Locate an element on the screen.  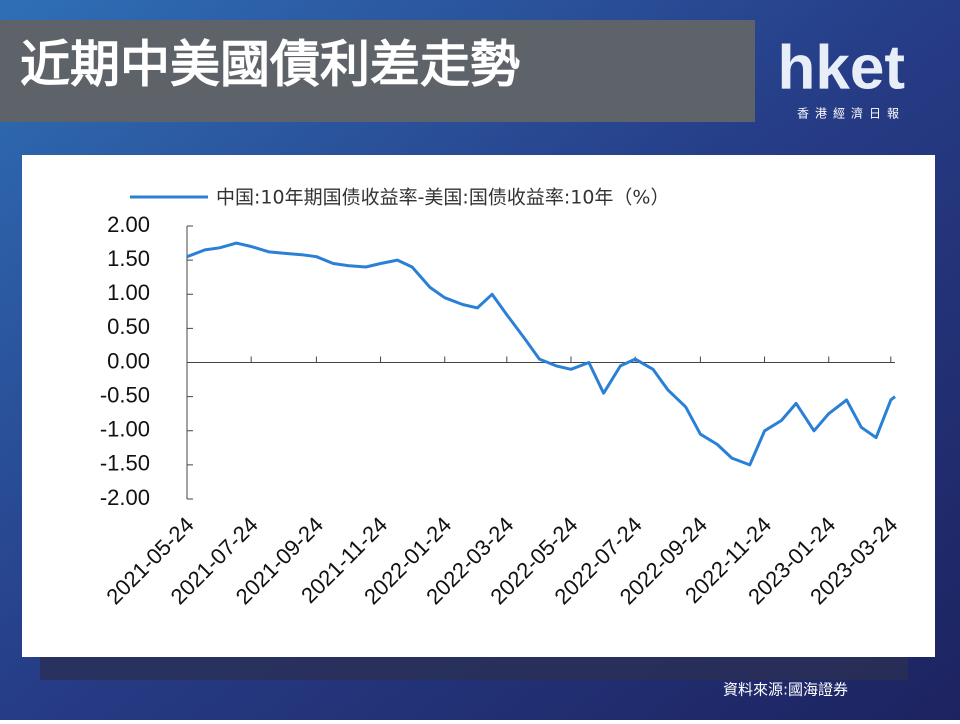
y-tick-label: -1.50 is located at coordinates (125, 463).